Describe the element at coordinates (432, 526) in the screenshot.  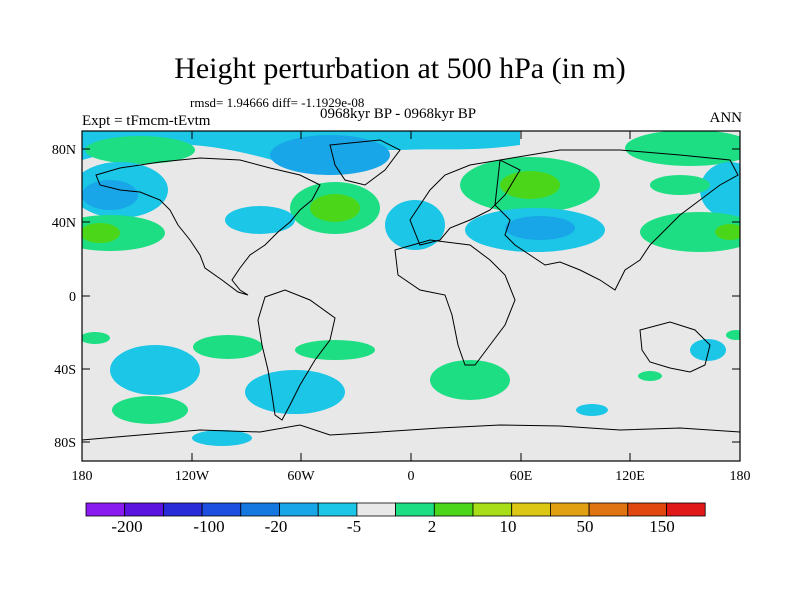
I see `colorbar-label: 2` at that location.